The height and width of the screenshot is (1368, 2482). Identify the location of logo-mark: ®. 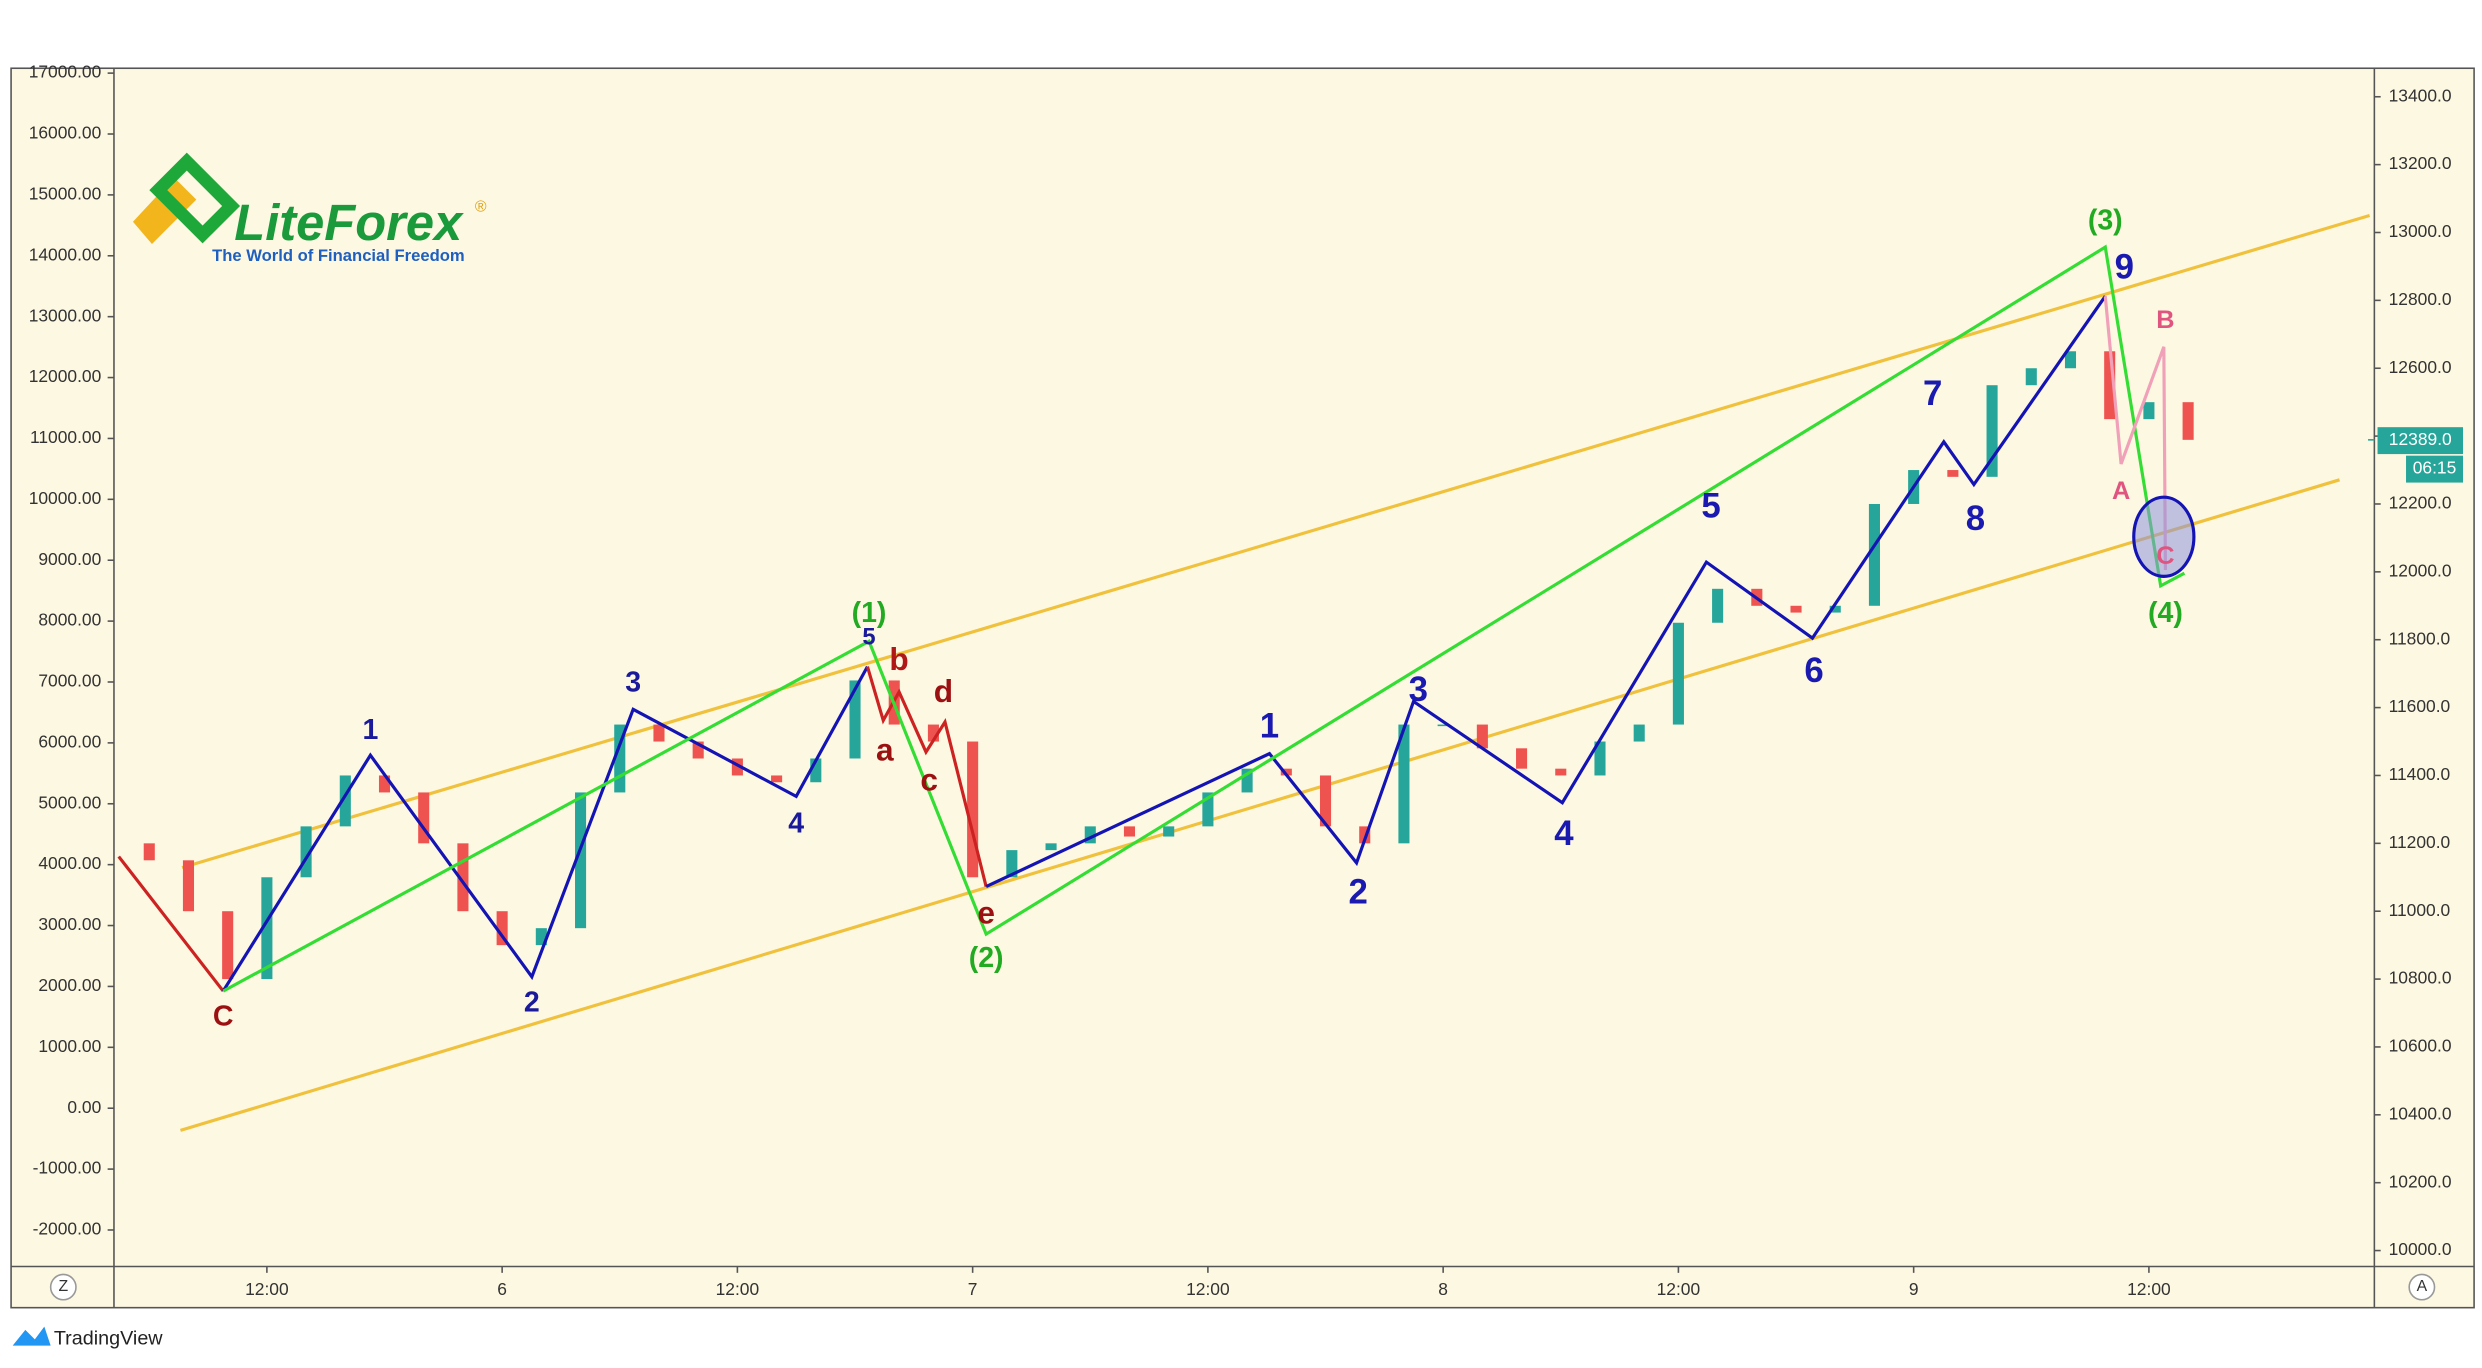
(481, 207).